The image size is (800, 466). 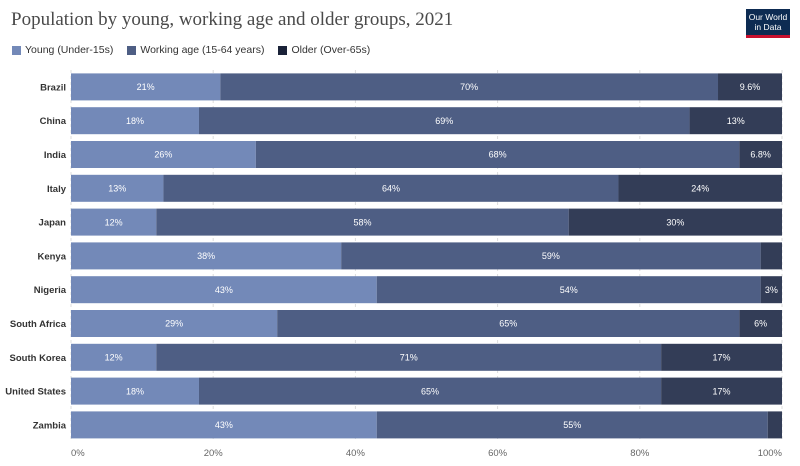 What do you see at coordinates (768, 27) in the screenshot?
I see `logo-line-2: in Data` at bounding box center [768, 27].